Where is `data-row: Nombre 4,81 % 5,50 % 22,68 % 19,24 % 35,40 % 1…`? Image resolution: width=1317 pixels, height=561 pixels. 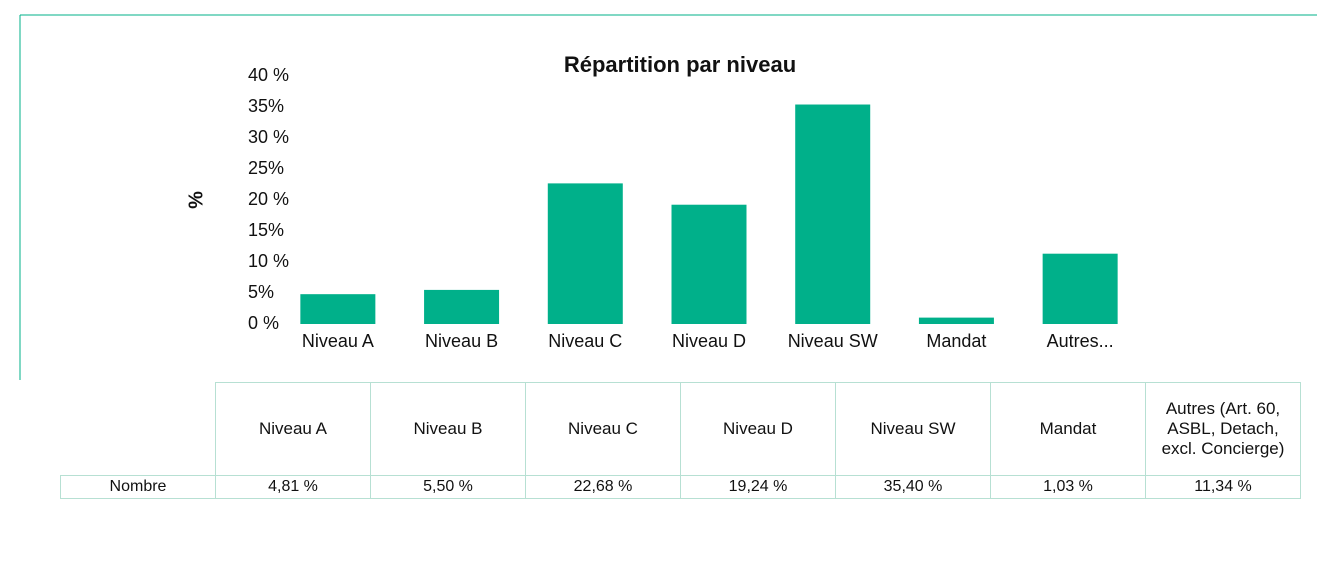
data-row: Nombre 4,81 % 5,50 % 22,68 % 19,24 % 35,40 % 1… is located at coordinates (680, 487).